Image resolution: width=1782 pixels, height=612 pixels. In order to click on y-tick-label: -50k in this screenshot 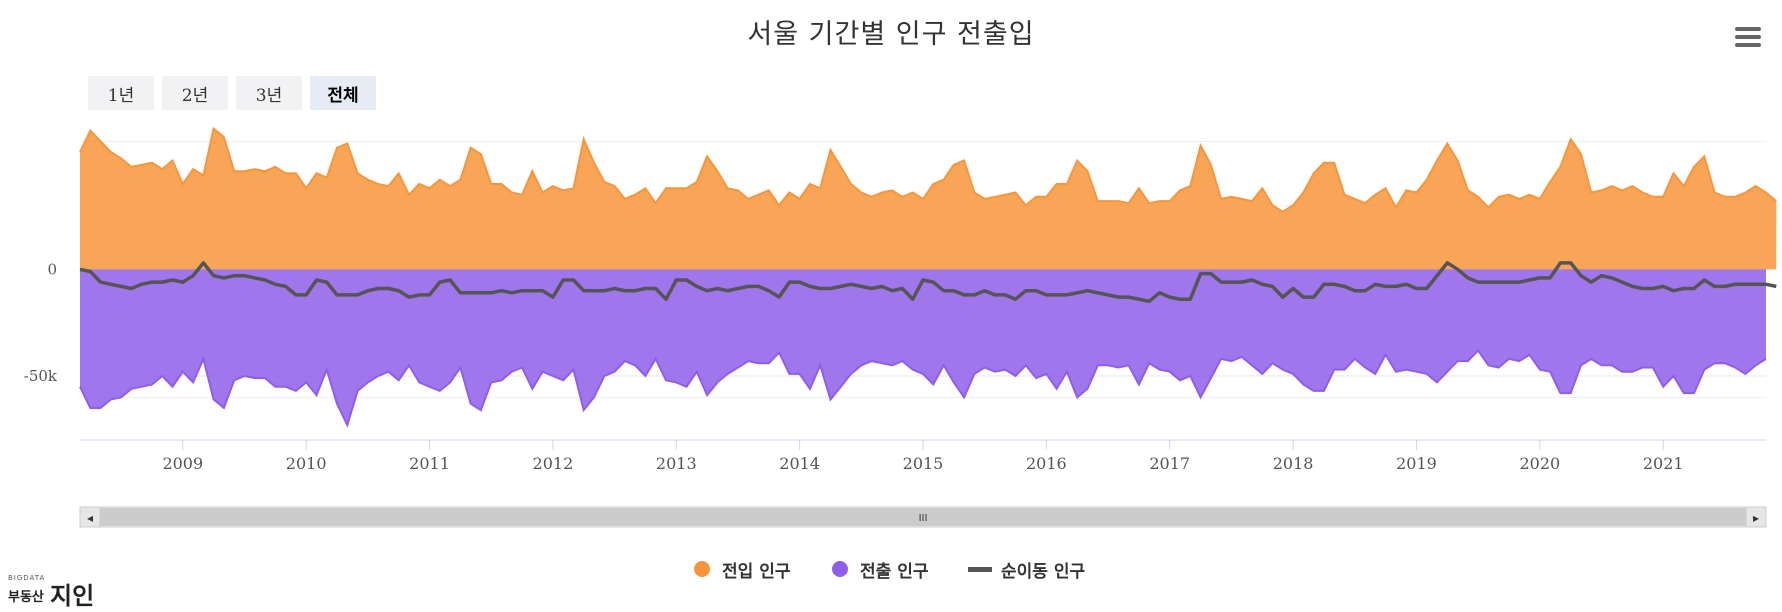, I will do `click(41, 376)`.